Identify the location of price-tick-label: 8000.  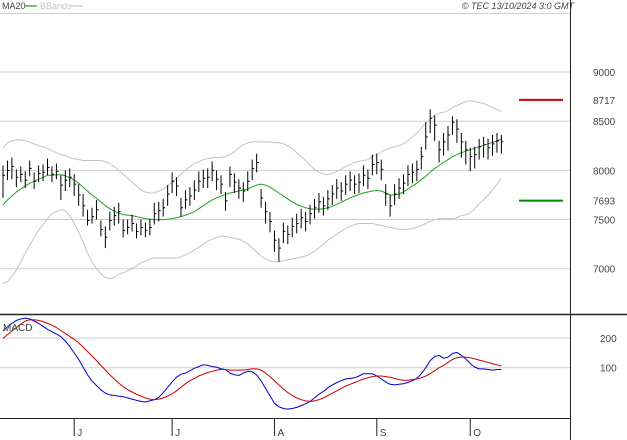
(604, 171).